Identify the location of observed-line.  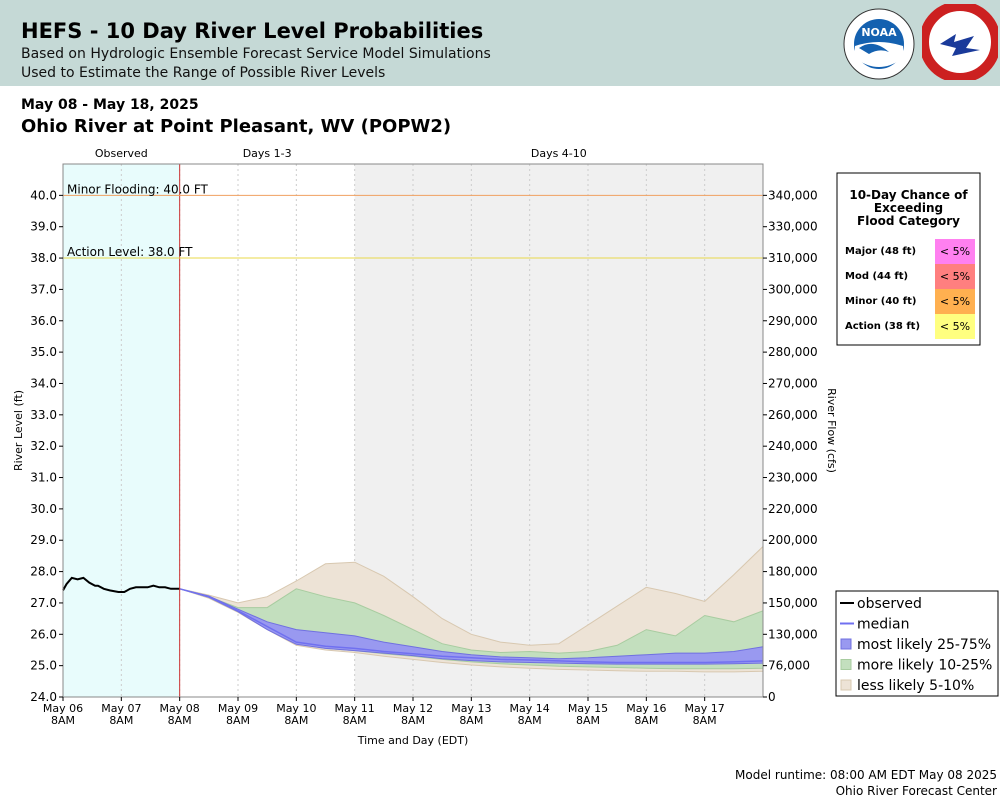
(121, 584).